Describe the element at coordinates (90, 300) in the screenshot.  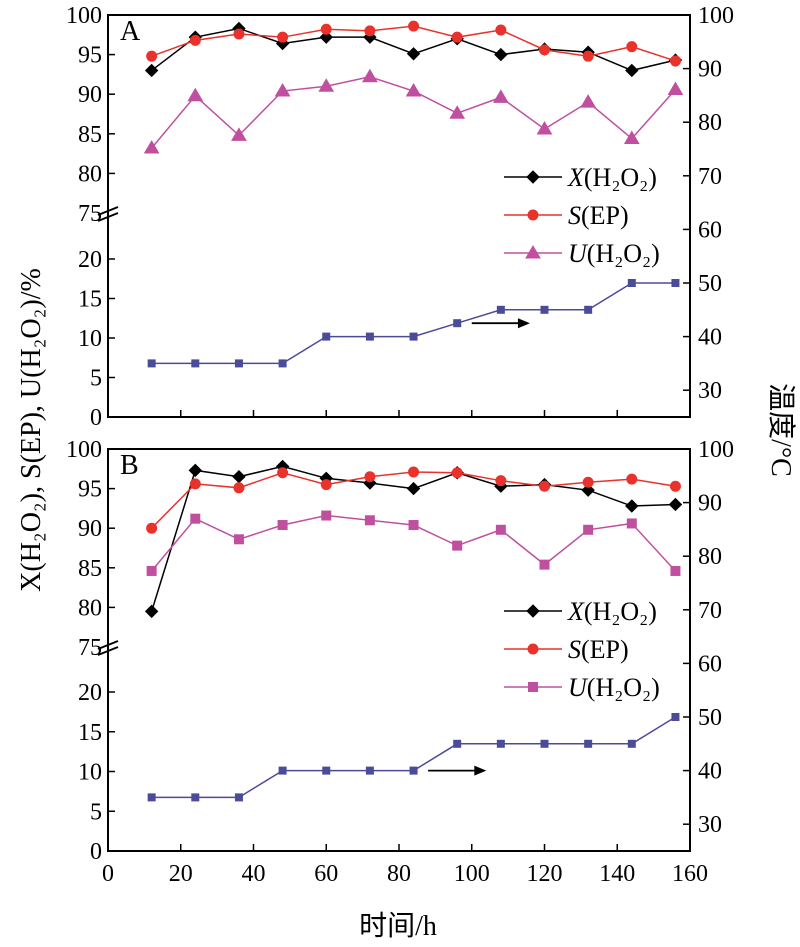
I see `y-tick-label: 15` at that location.